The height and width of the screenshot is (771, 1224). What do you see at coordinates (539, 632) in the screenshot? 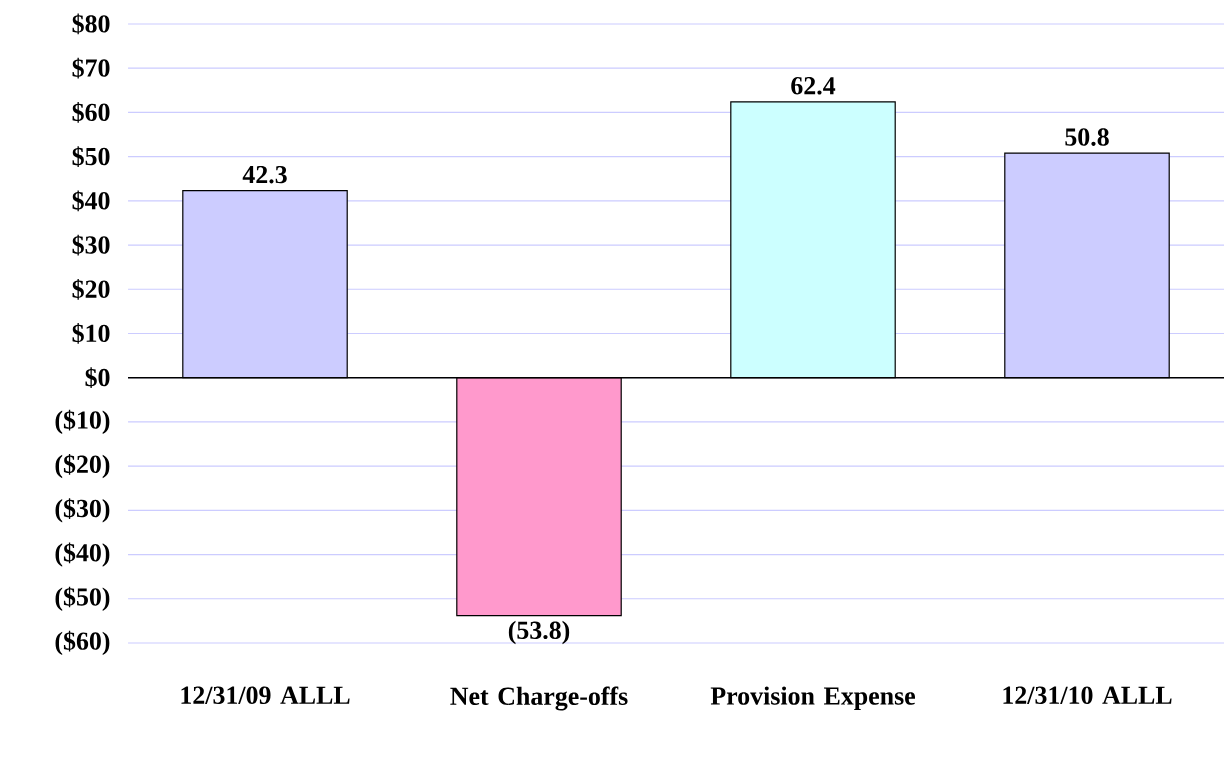
I see `data-label: (53.8)` at bounding box center [539, 632].